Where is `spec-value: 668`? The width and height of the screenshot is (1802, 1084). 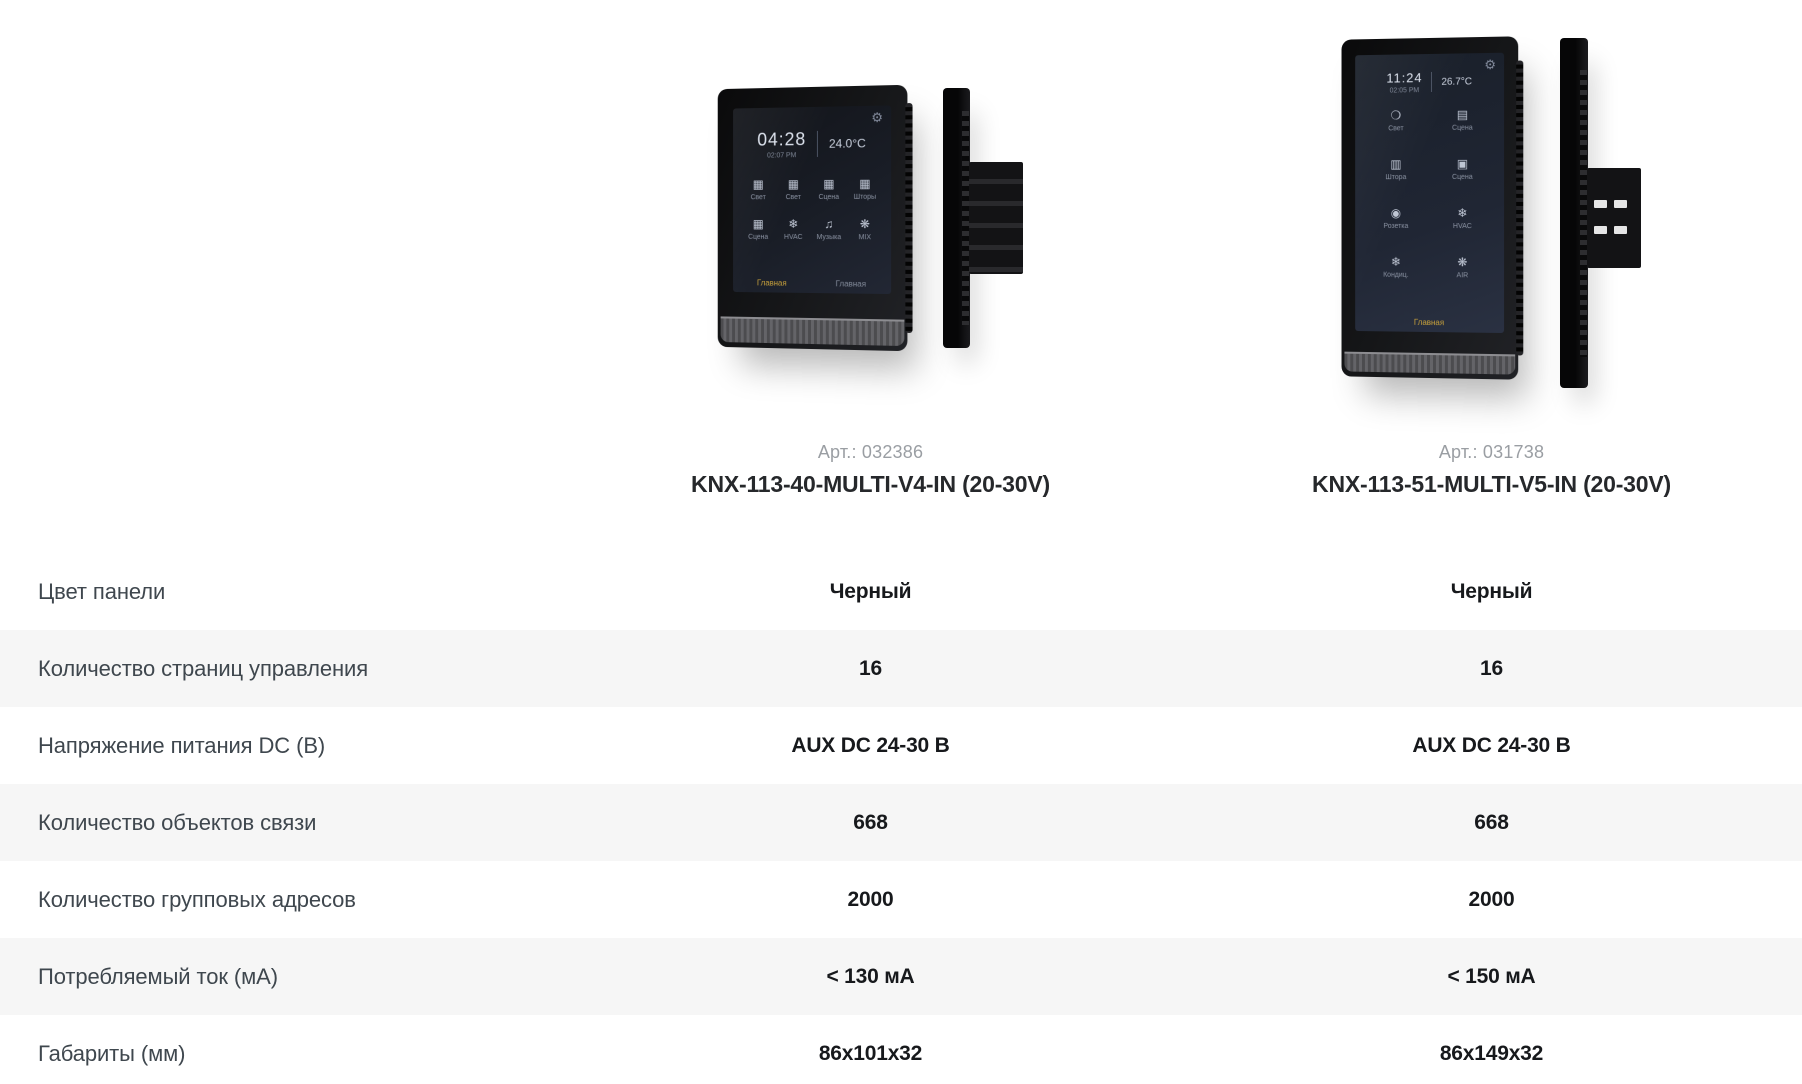 spec-value: 668 is located at coordinates (1491, 822).